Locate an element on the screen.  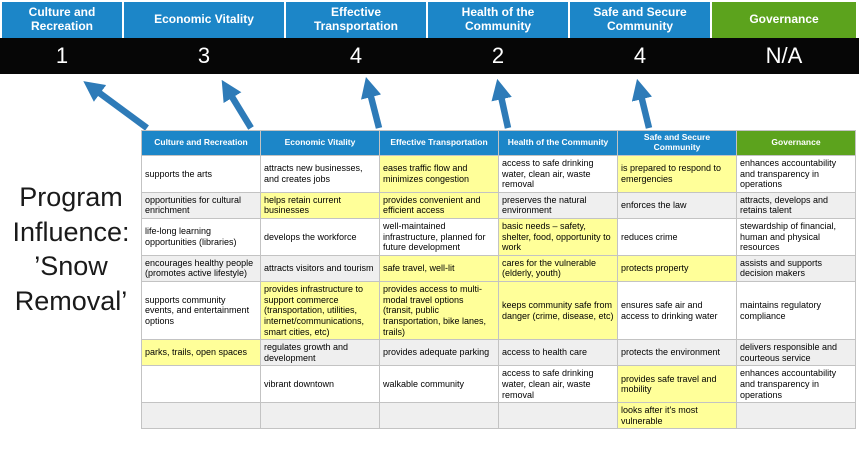
pillar-header-effective-transportation: Effective Transportation is located at coordinates (356, 20).